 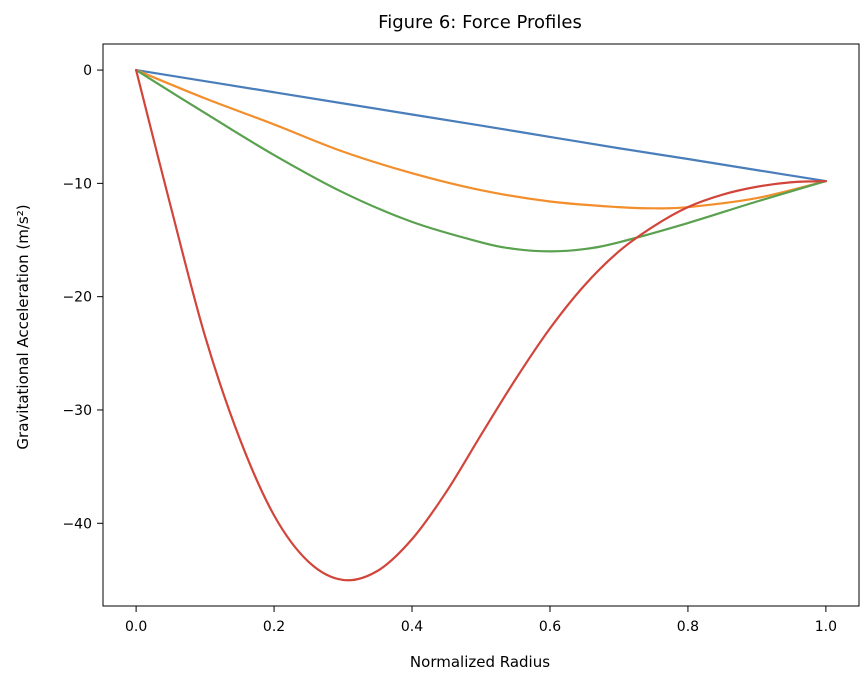 What do you see at coordinates (87, 71) in the screenshot?
I see `y-tick-label: 0` at bounding box center [87, 71].